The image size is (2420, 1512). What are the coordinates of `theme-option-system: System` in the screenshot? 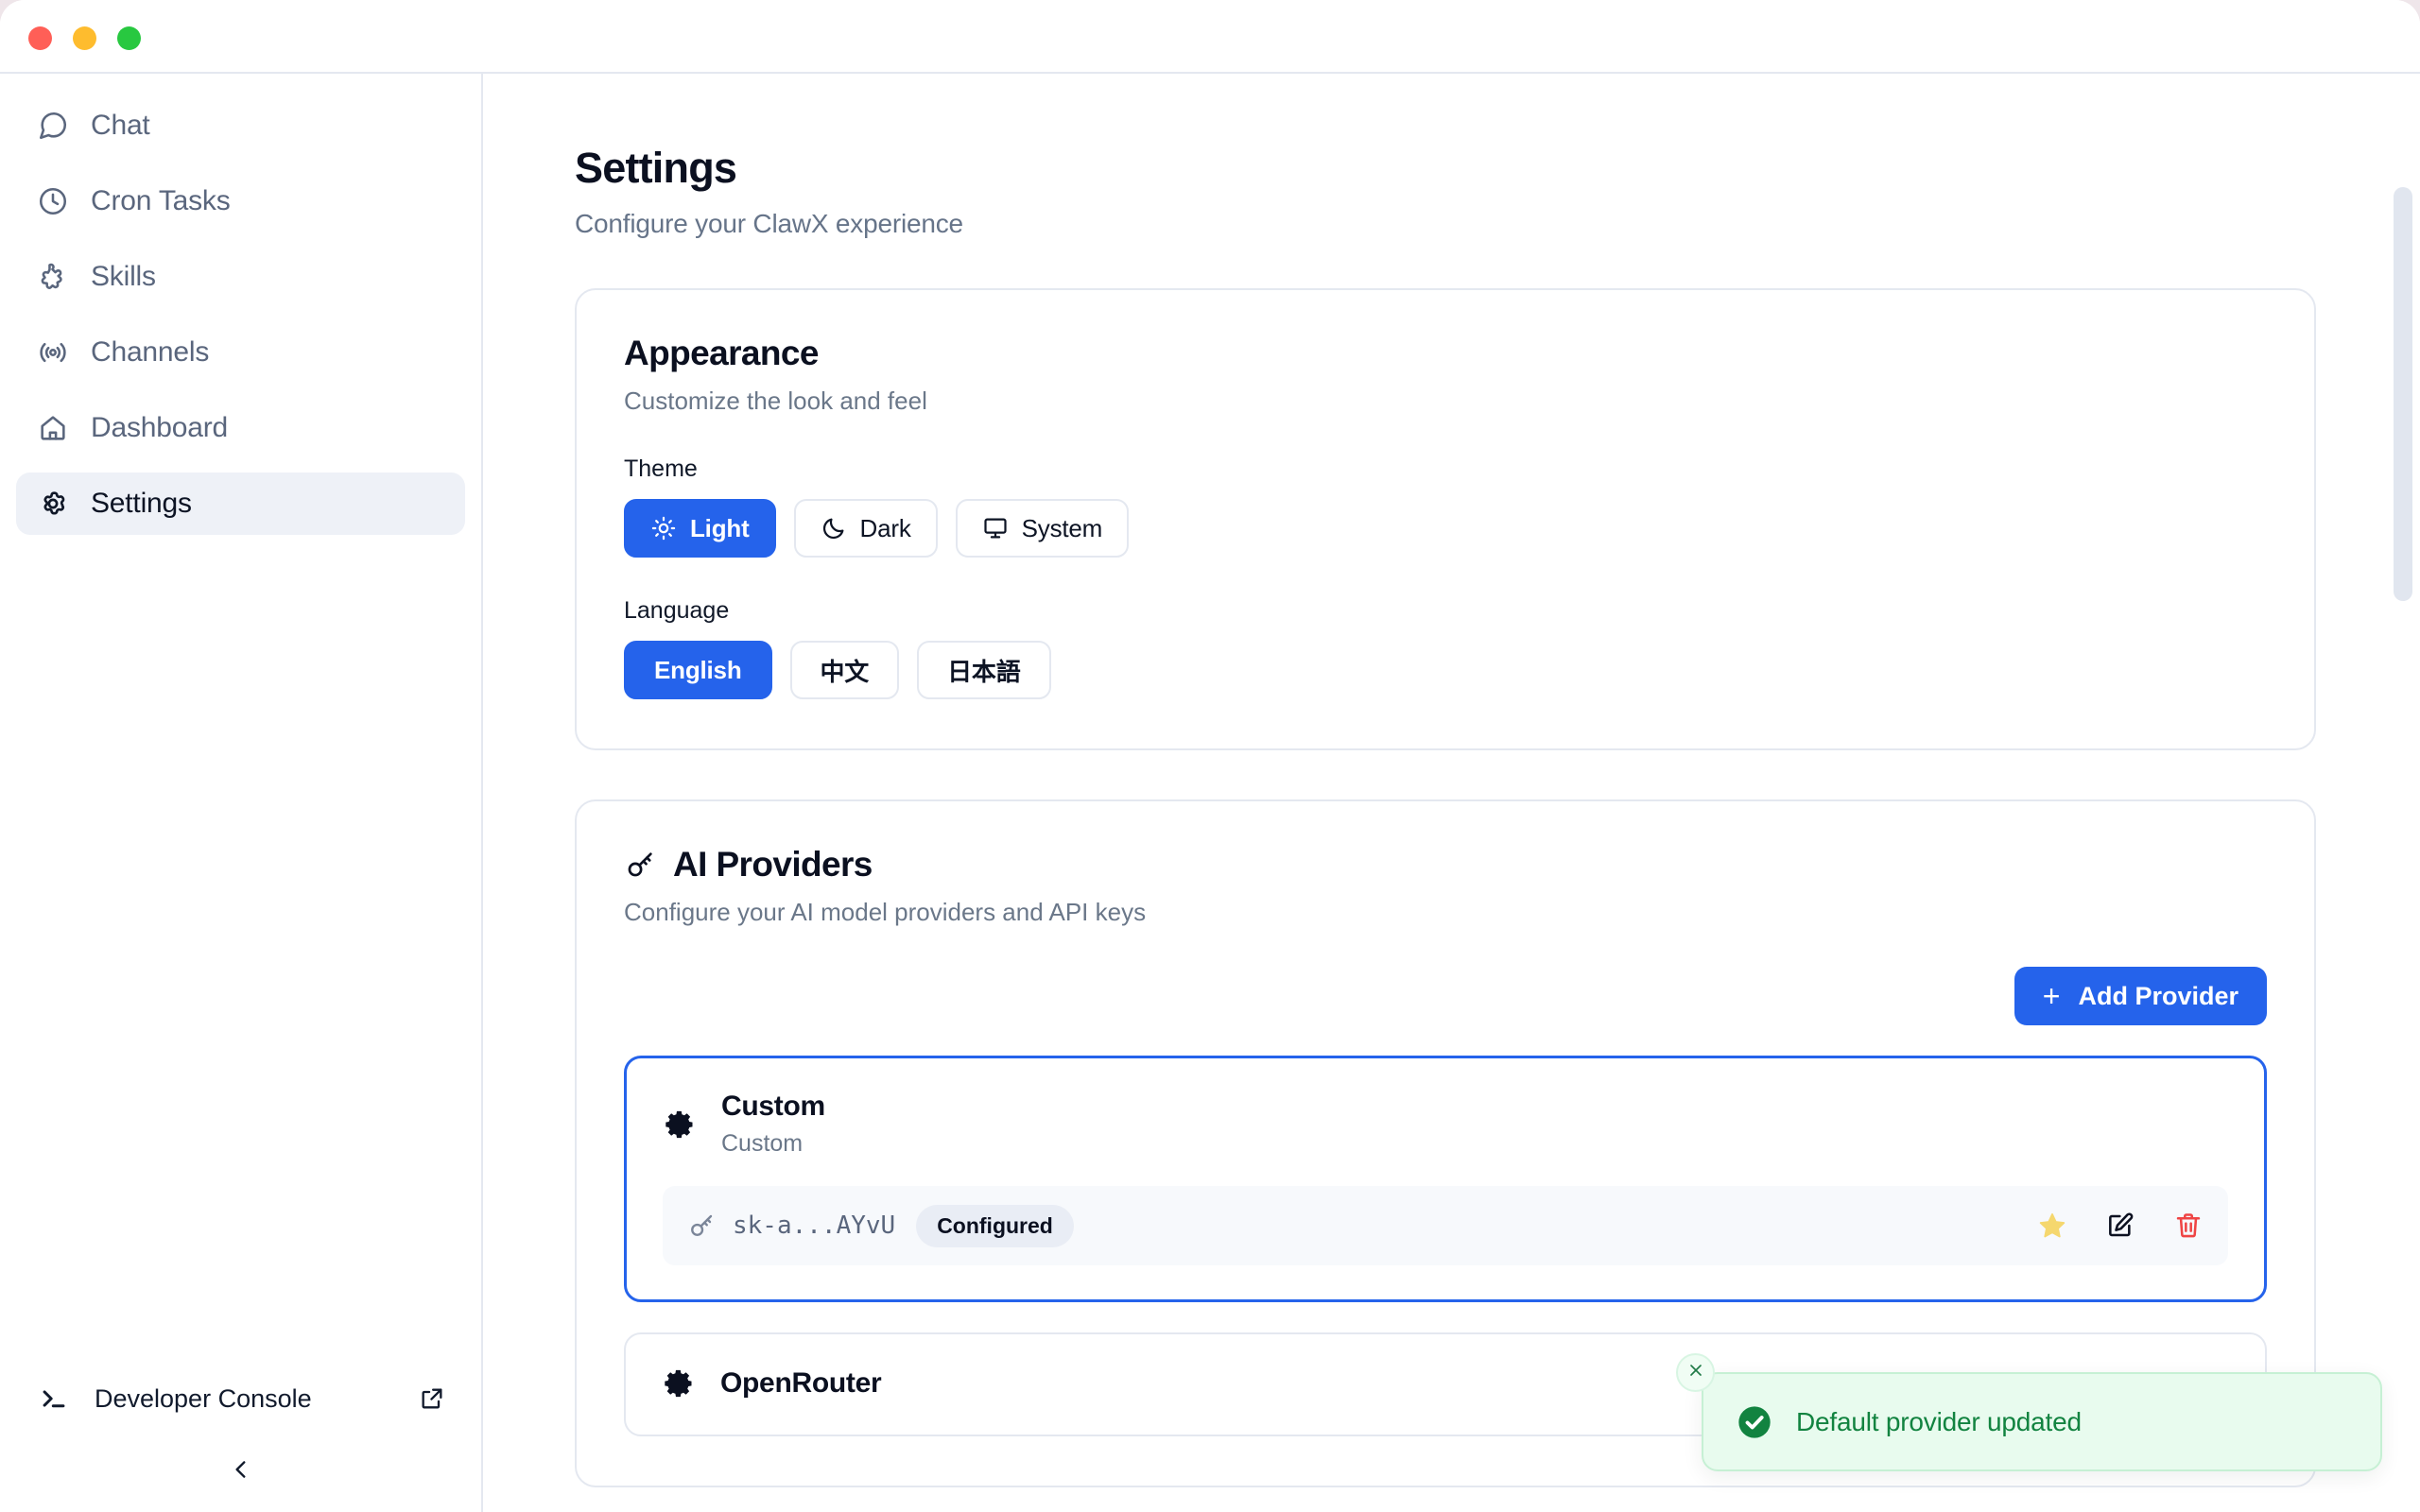 It's located at (1042, 528).